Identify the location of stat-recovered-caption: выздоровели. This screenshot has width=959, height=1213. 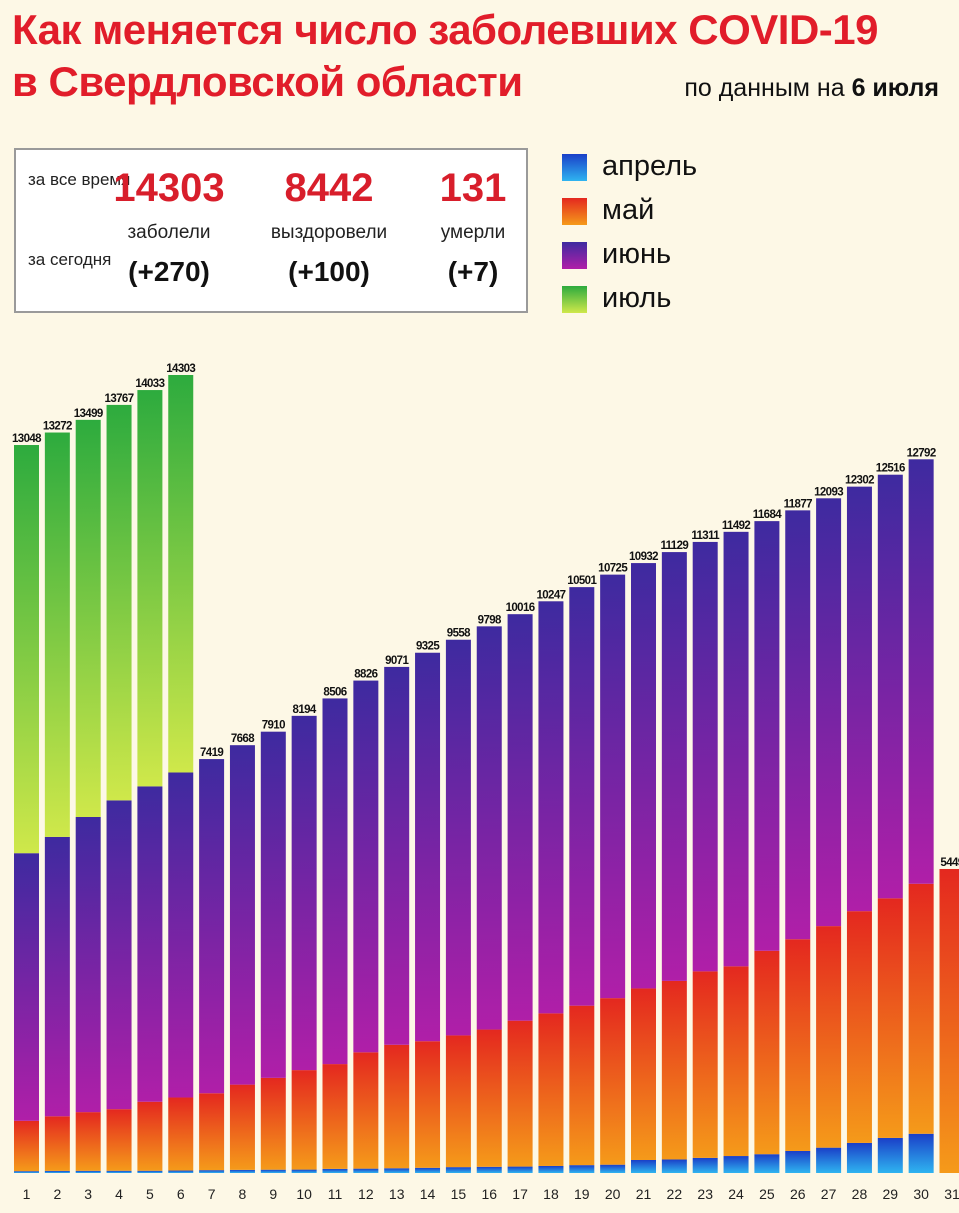
(329, 232).